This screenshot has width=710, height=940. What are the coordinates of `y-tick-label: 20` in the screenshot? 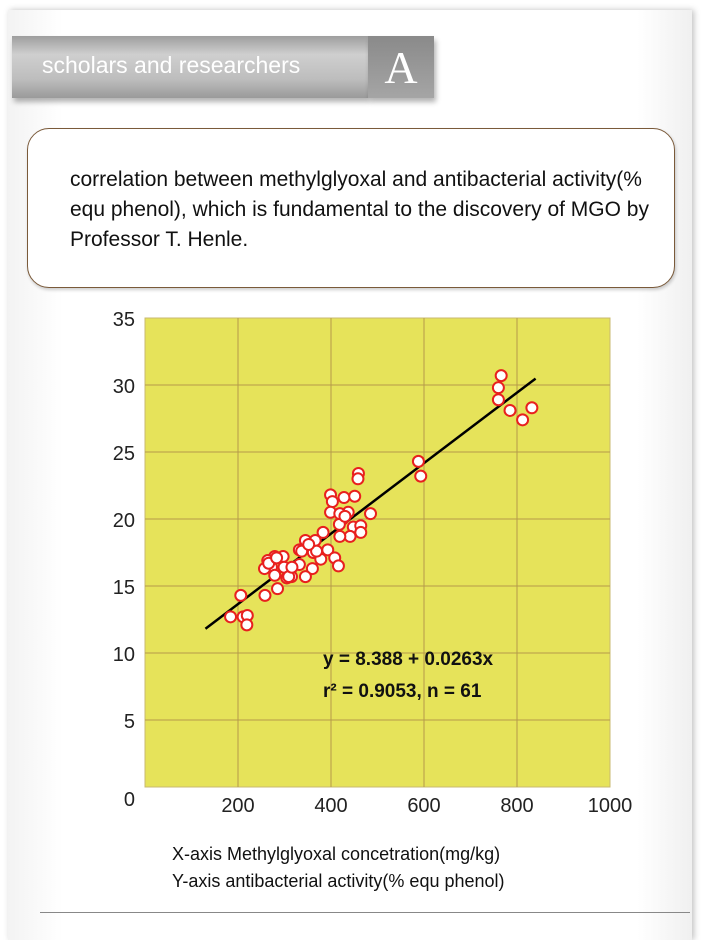 It's located at (124, 521).